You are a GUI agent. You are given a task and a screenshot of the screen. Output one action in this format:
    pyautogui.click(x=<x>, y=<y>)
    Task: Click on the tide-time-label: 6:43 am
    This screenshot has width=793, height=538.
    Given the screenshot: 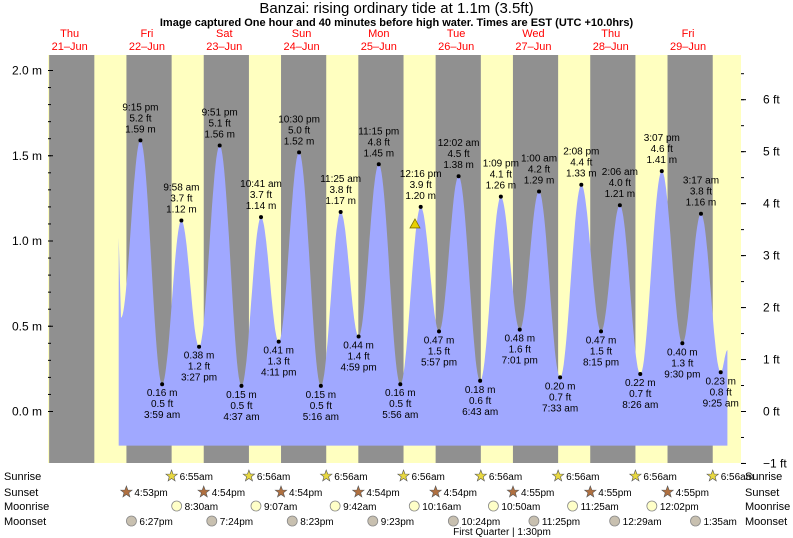 What is the action you would take?
    pyautogui.click(x=480, y=412)
    